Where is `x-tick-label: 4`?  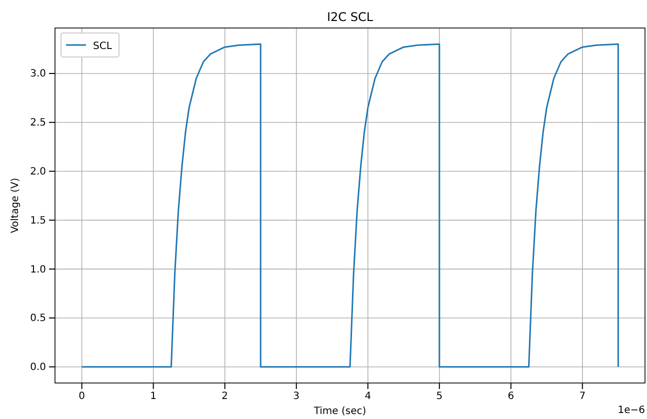
x-tick-label: 4 is located at coordinates (368, 396).